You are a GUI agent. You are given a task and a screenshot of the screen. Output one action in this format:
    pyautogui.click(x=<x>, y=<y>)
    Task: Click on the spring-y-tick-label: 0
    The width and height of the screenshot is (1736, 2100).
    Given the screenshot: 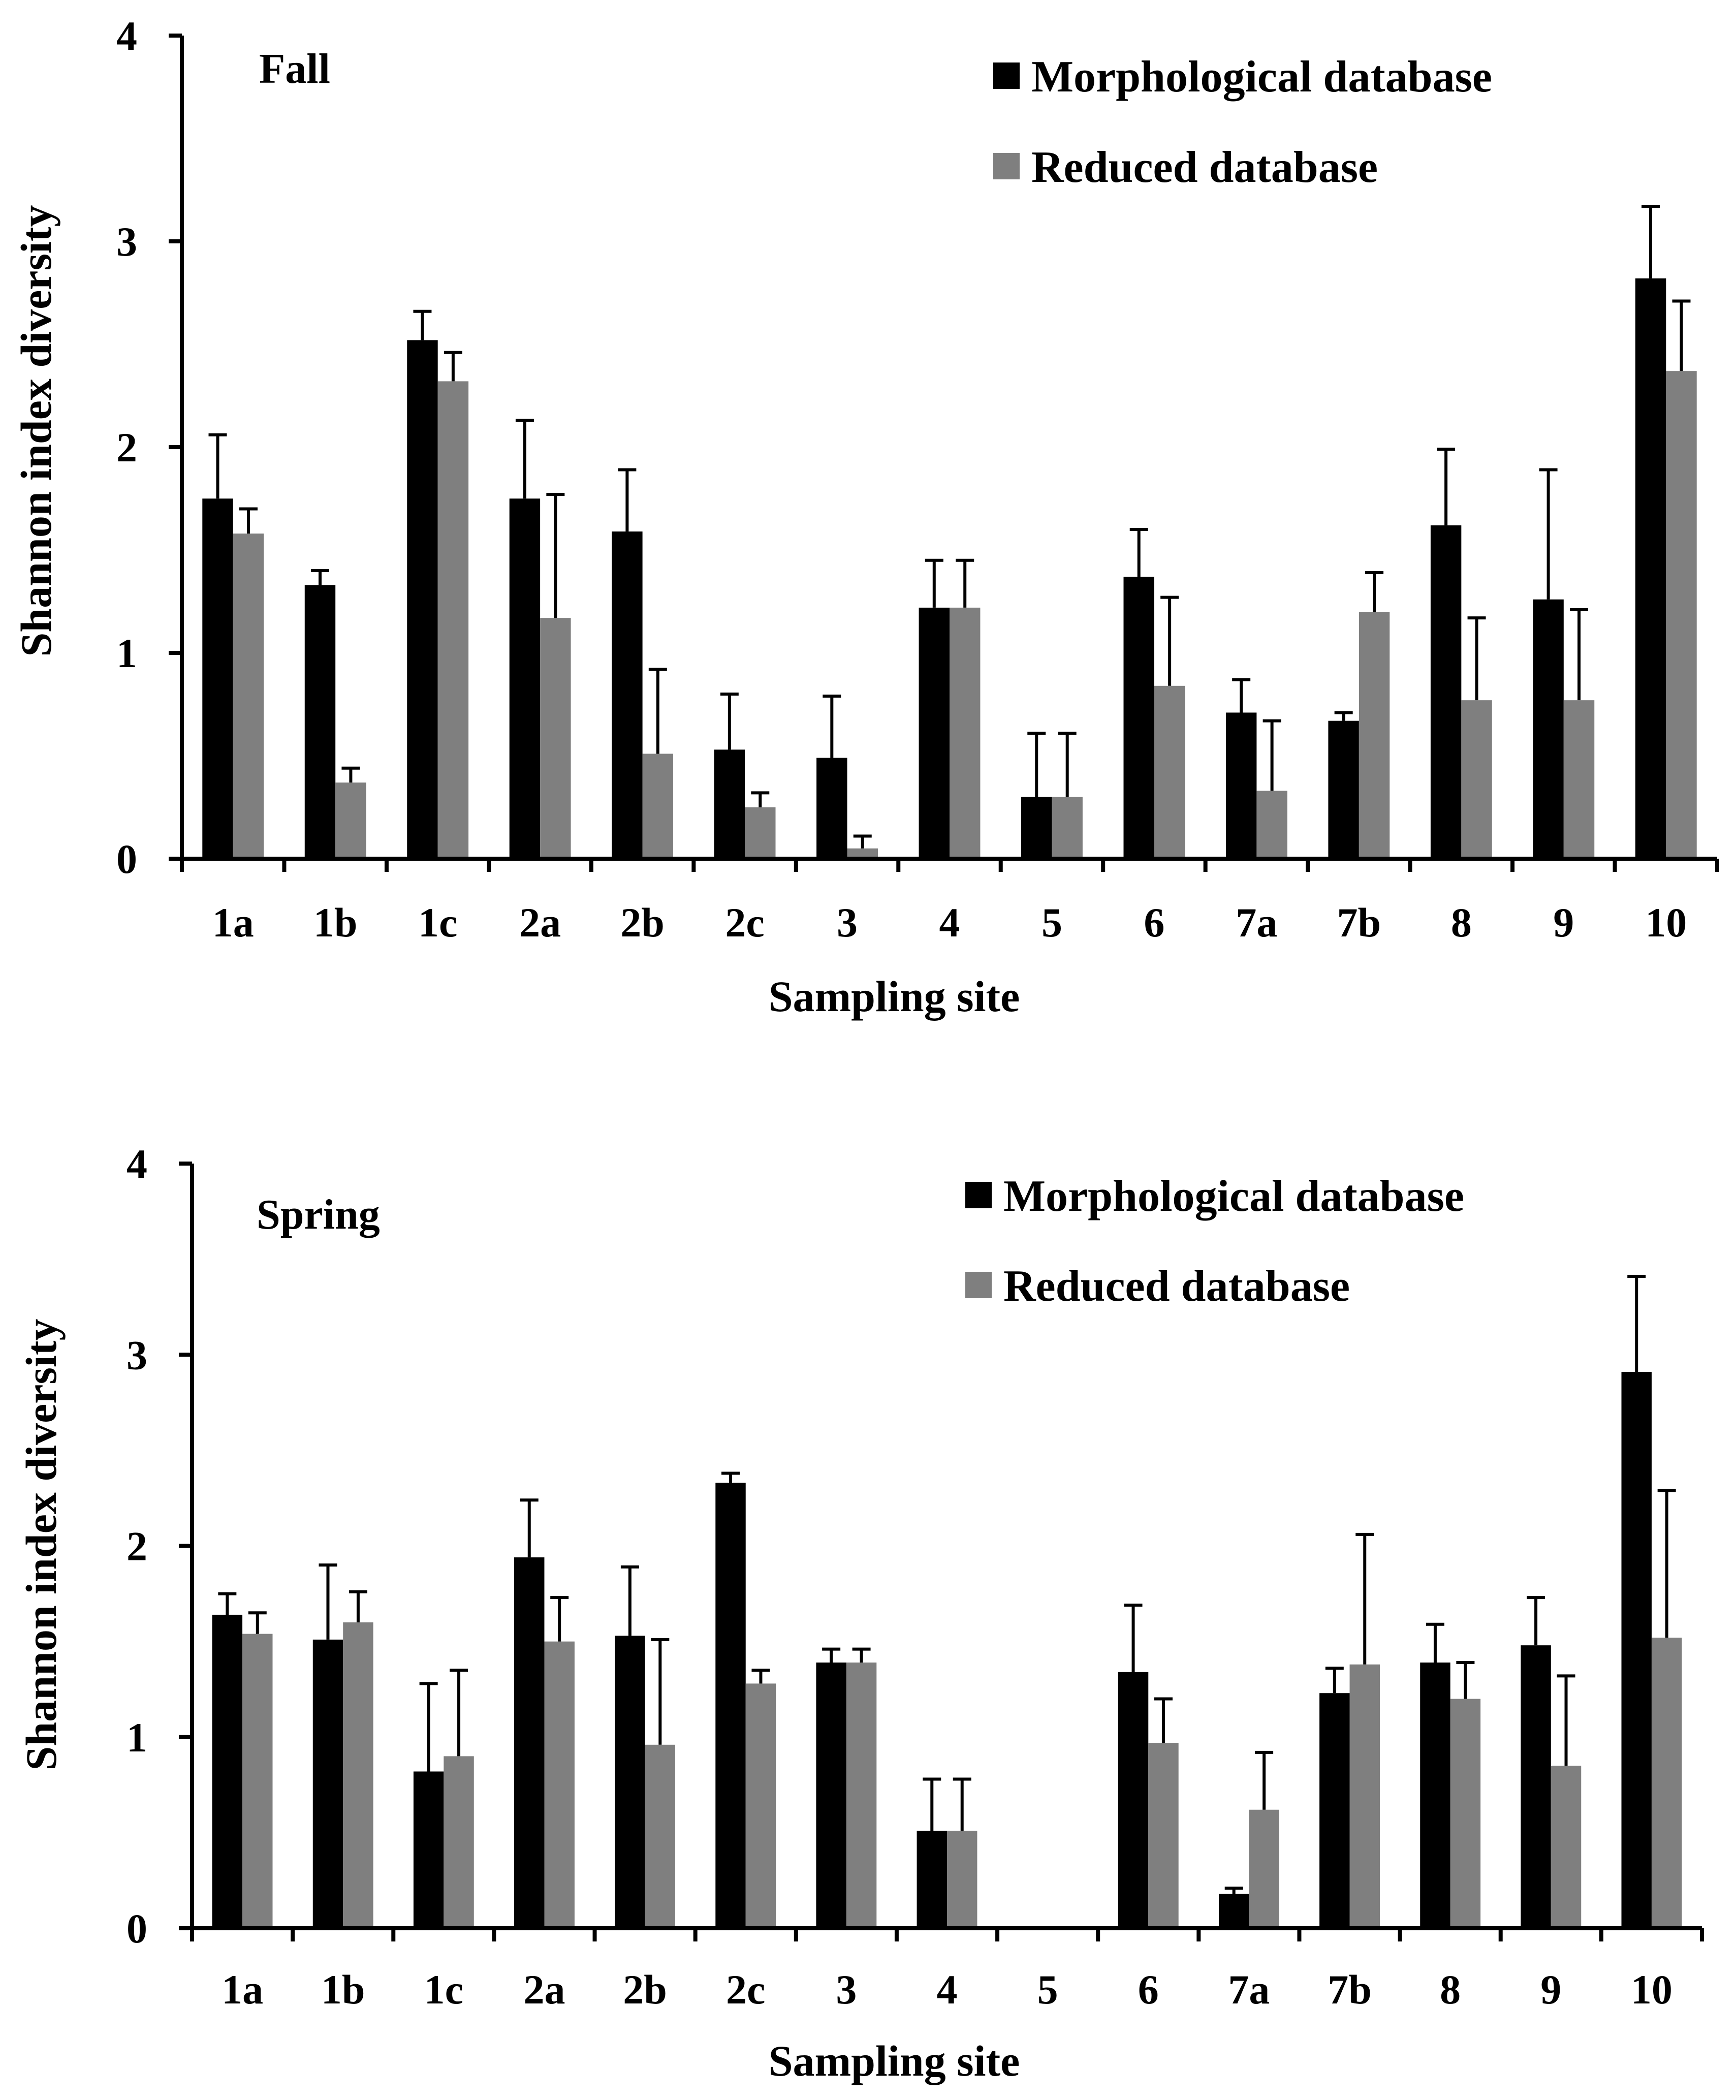 What is the action you would take?
    pyautogui.click(x=137, y=1928)
    